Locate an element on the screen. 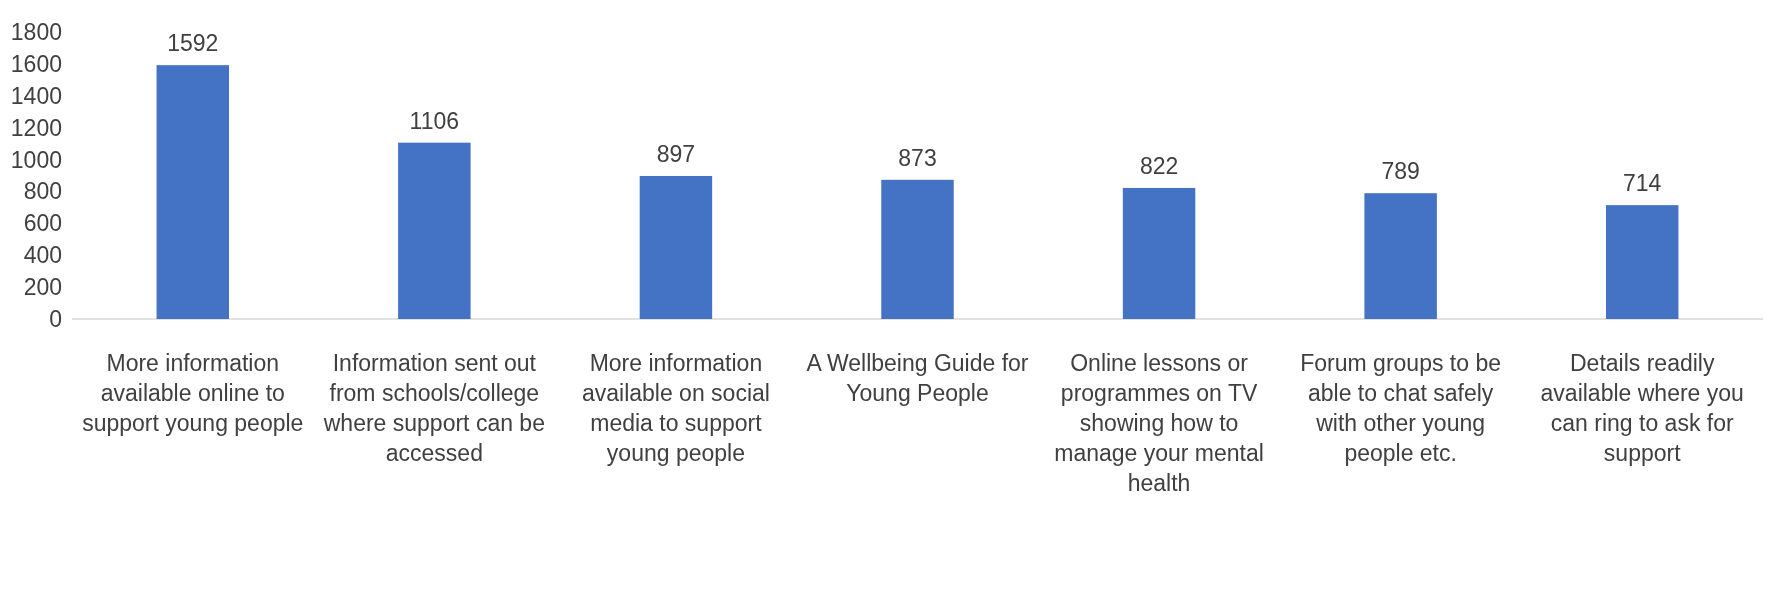  x-tick-label: Forum groups to be able to chat safely with other young people etc. is located at coordinates (1400, 408).